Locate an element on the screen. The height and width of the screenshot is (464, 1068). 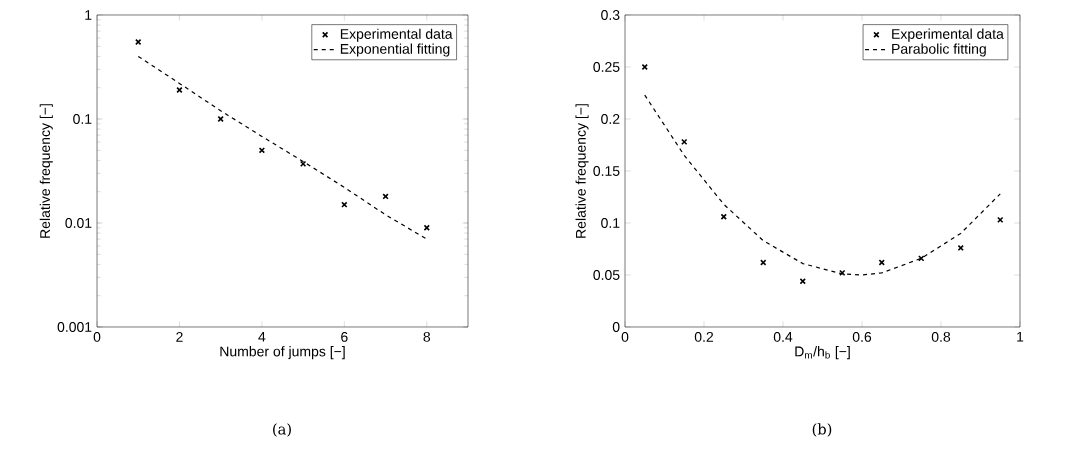
y-tick-label: 0.2 is located at coordinates (610, 119).